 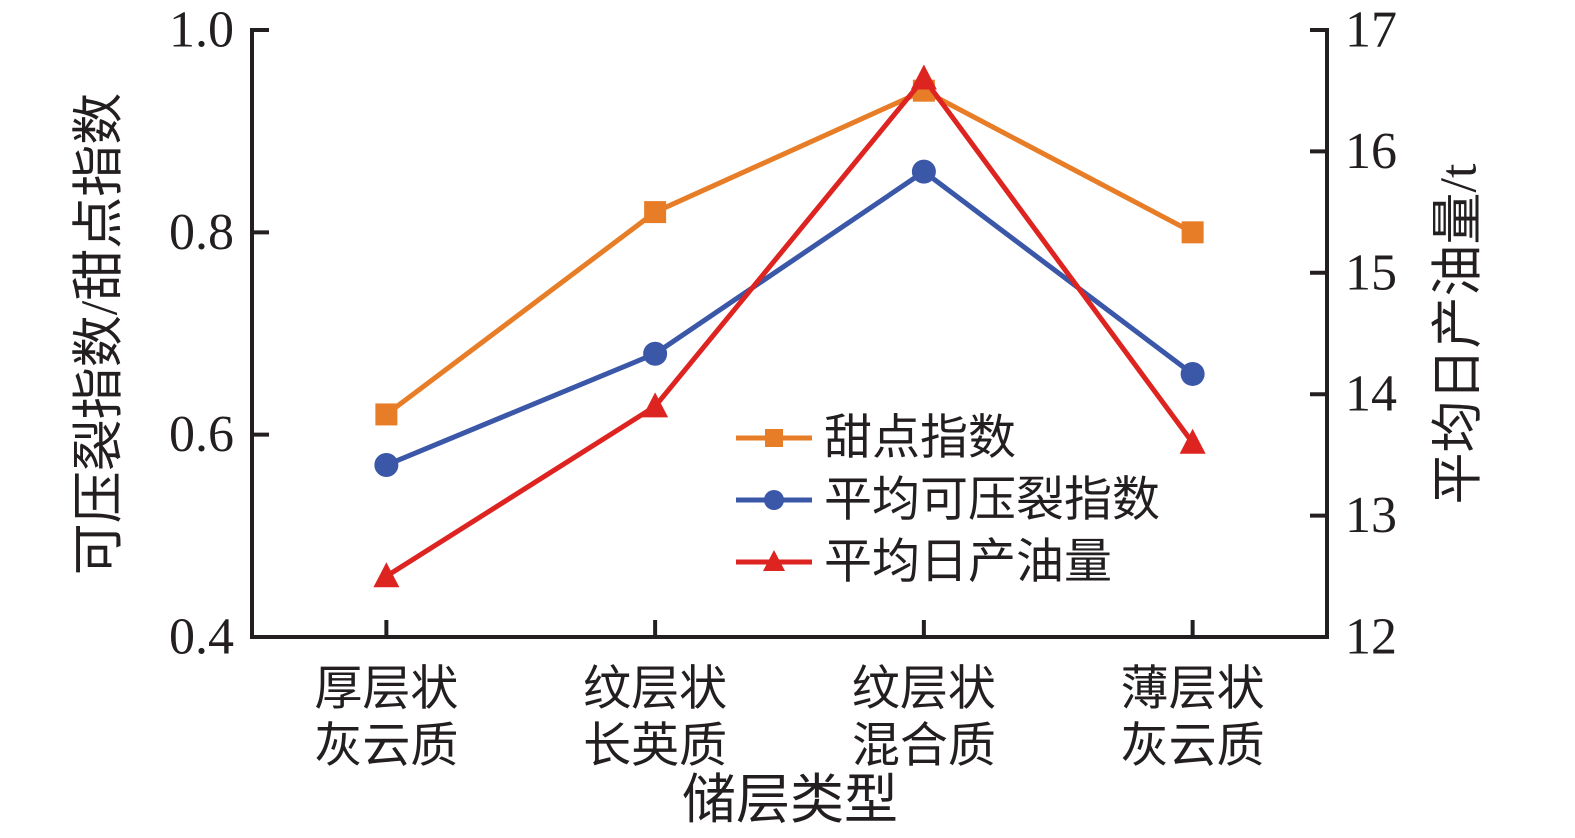 What do you see at coordinates (201, 637) in the screenshot?
I see `y-left-tick-label: 0.4` at bounding box center [201, 637].